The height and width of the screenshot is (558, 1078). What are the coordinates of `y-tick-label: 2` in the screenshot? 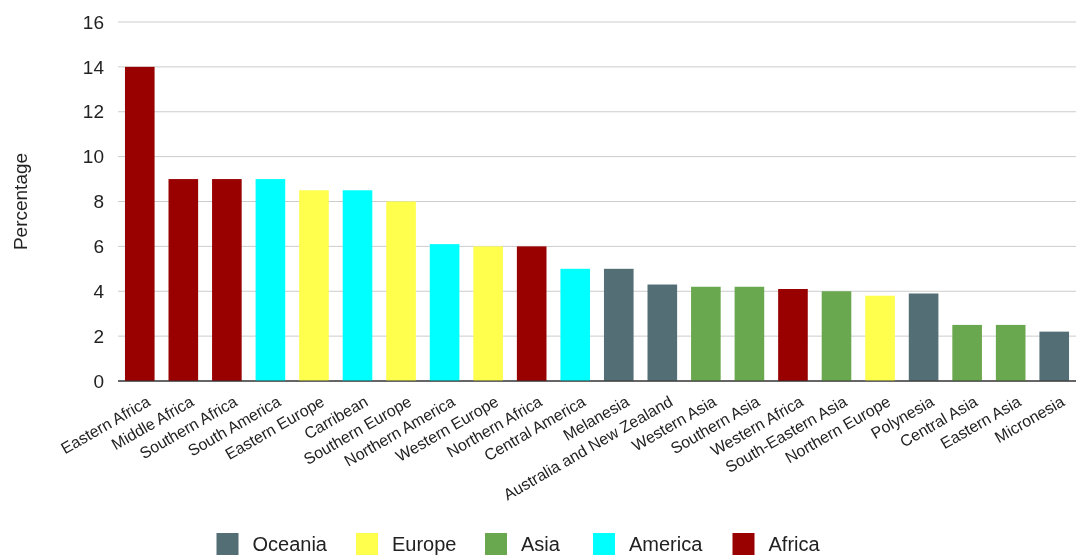 It's located at (98, 336).